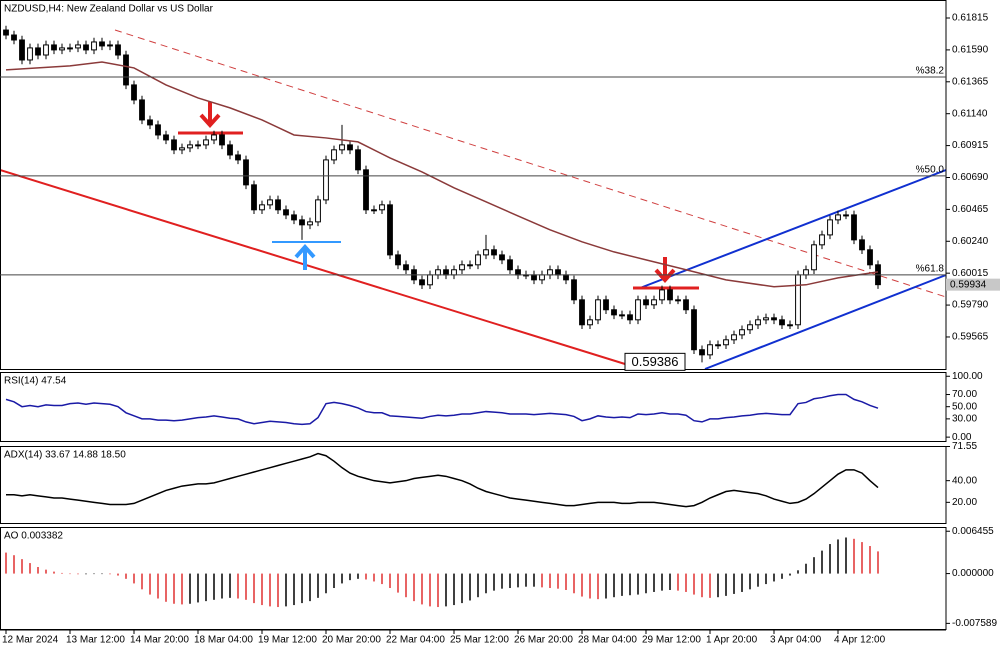 The image size is (1000, 650). I want to click on x-tick-label: 22 Mar 04:00, so click(415, 640).